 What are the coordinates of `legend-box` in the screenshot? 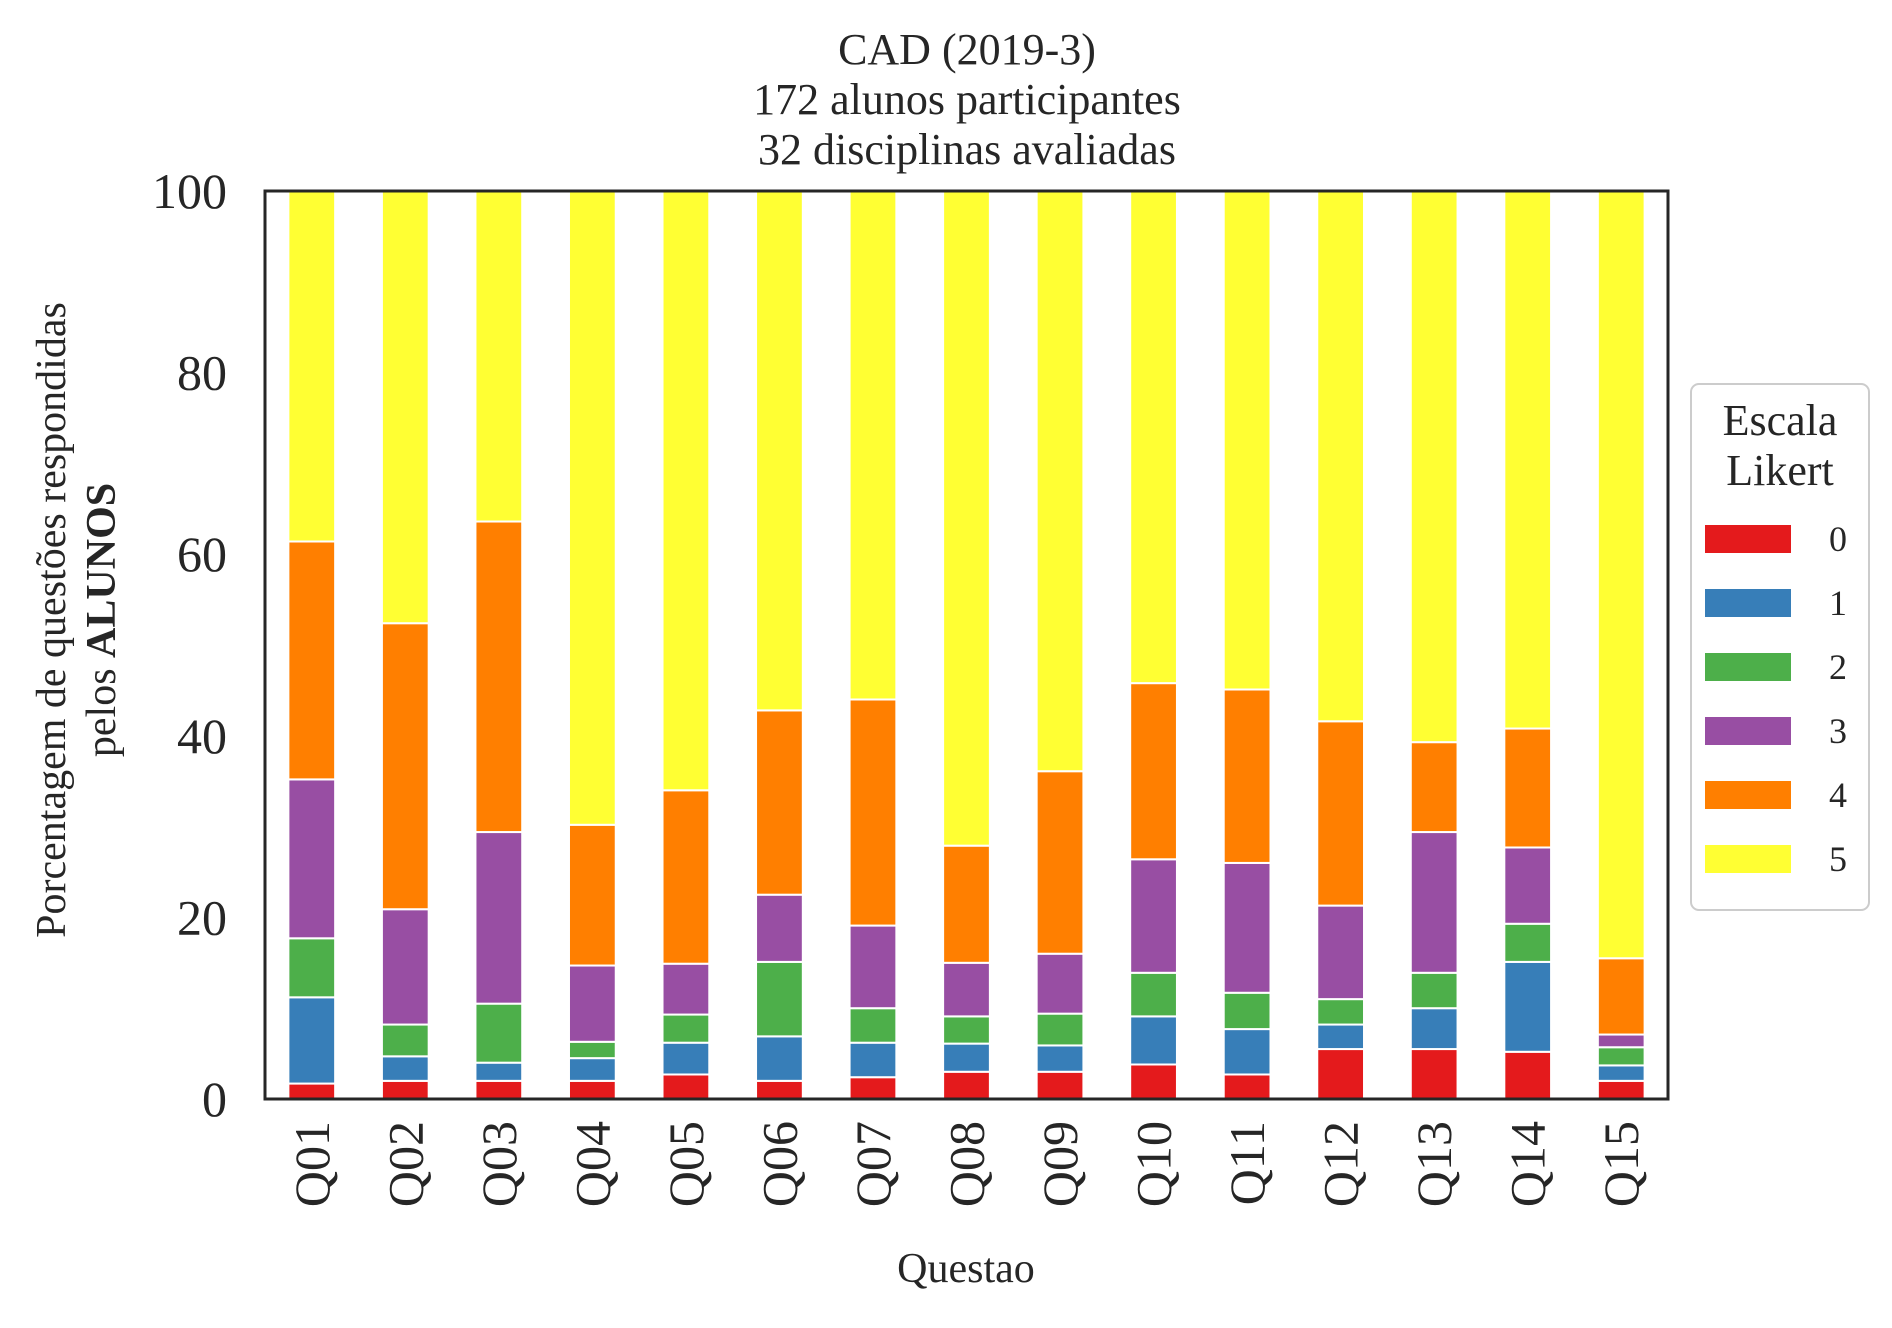 It's located at (1780, 647).